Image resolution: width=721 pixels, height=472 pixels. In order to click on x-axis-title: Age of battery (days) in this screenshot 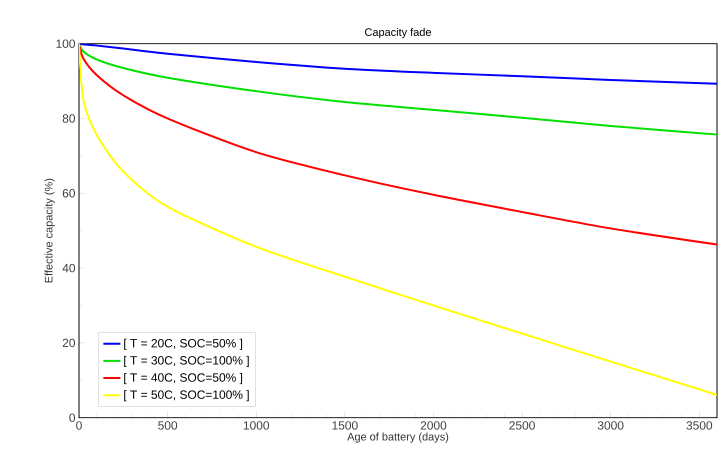, I will do `click(397, 437)`.